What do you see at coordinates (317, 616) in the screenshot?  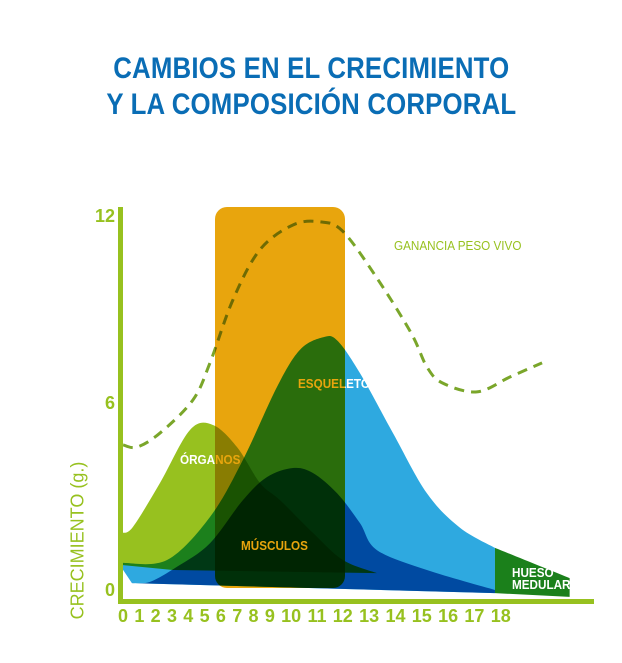 I see `x-tick-label: 11` at bounding box center [317, 616].